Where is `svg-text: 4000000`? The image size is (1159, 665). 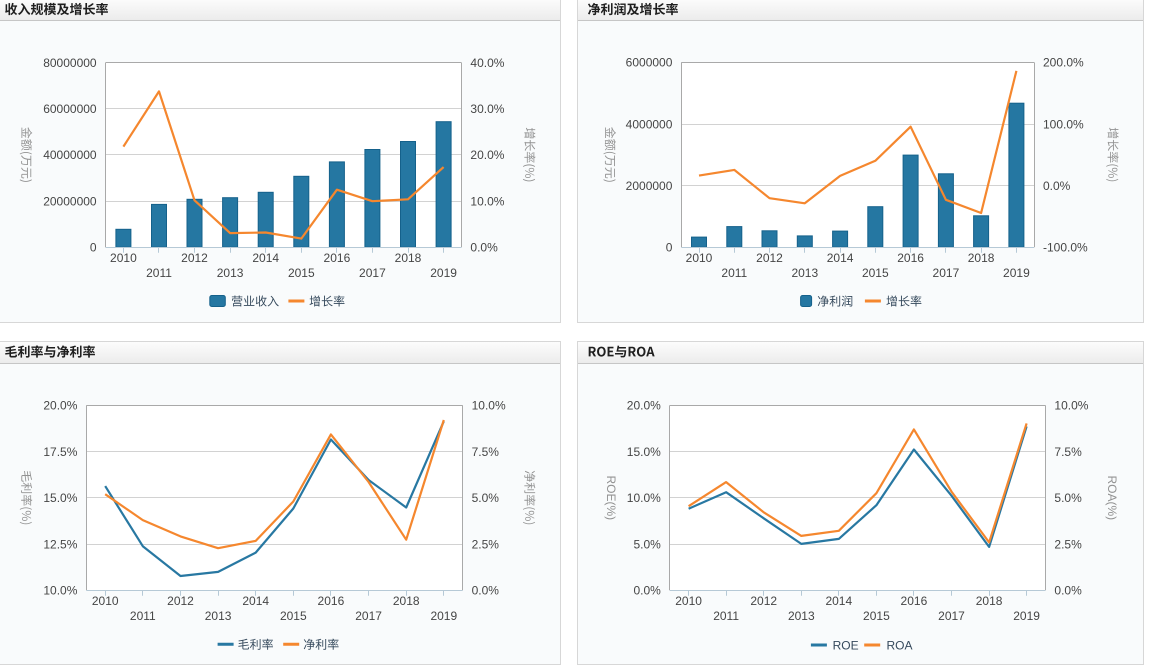 svg-text: 4000000 is located at coordinates (649, 124).